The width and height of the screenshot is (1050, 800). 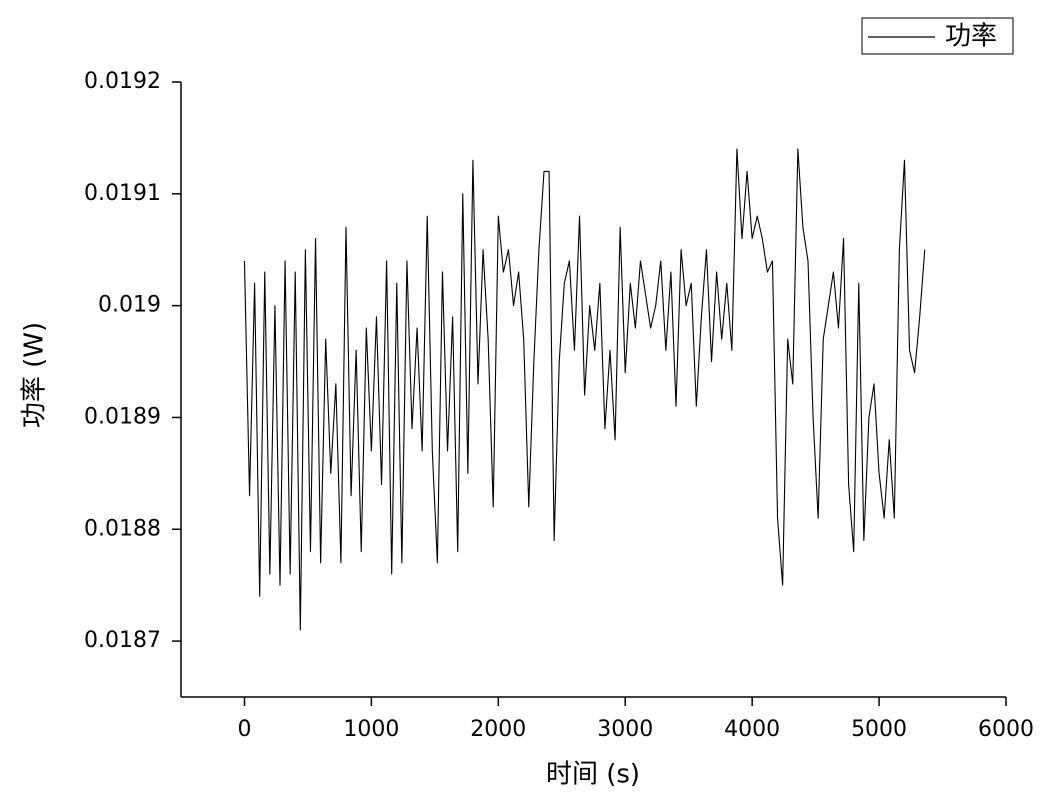 I want to click on y-tick-label: 0.019, so click(x=129, y=305).